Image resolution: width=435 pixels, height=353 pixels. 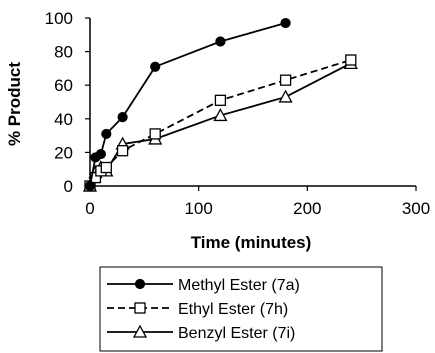 What do you see at coordinates (63, 52) in the screenshot?
I see `y-tick-label: 80` at bounding box center [63, 52].